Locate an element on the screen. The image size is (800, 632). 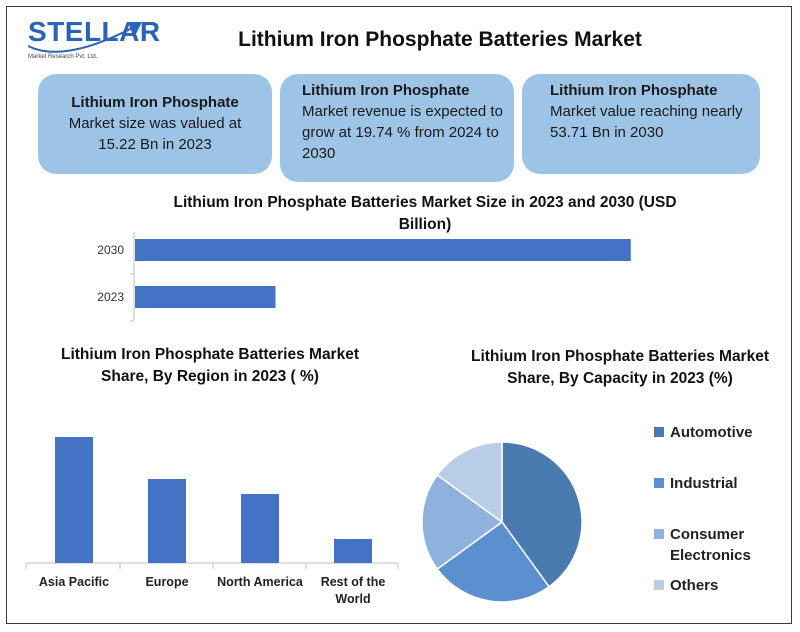
pie-slice-industrial is located at coordinates (493, 561).